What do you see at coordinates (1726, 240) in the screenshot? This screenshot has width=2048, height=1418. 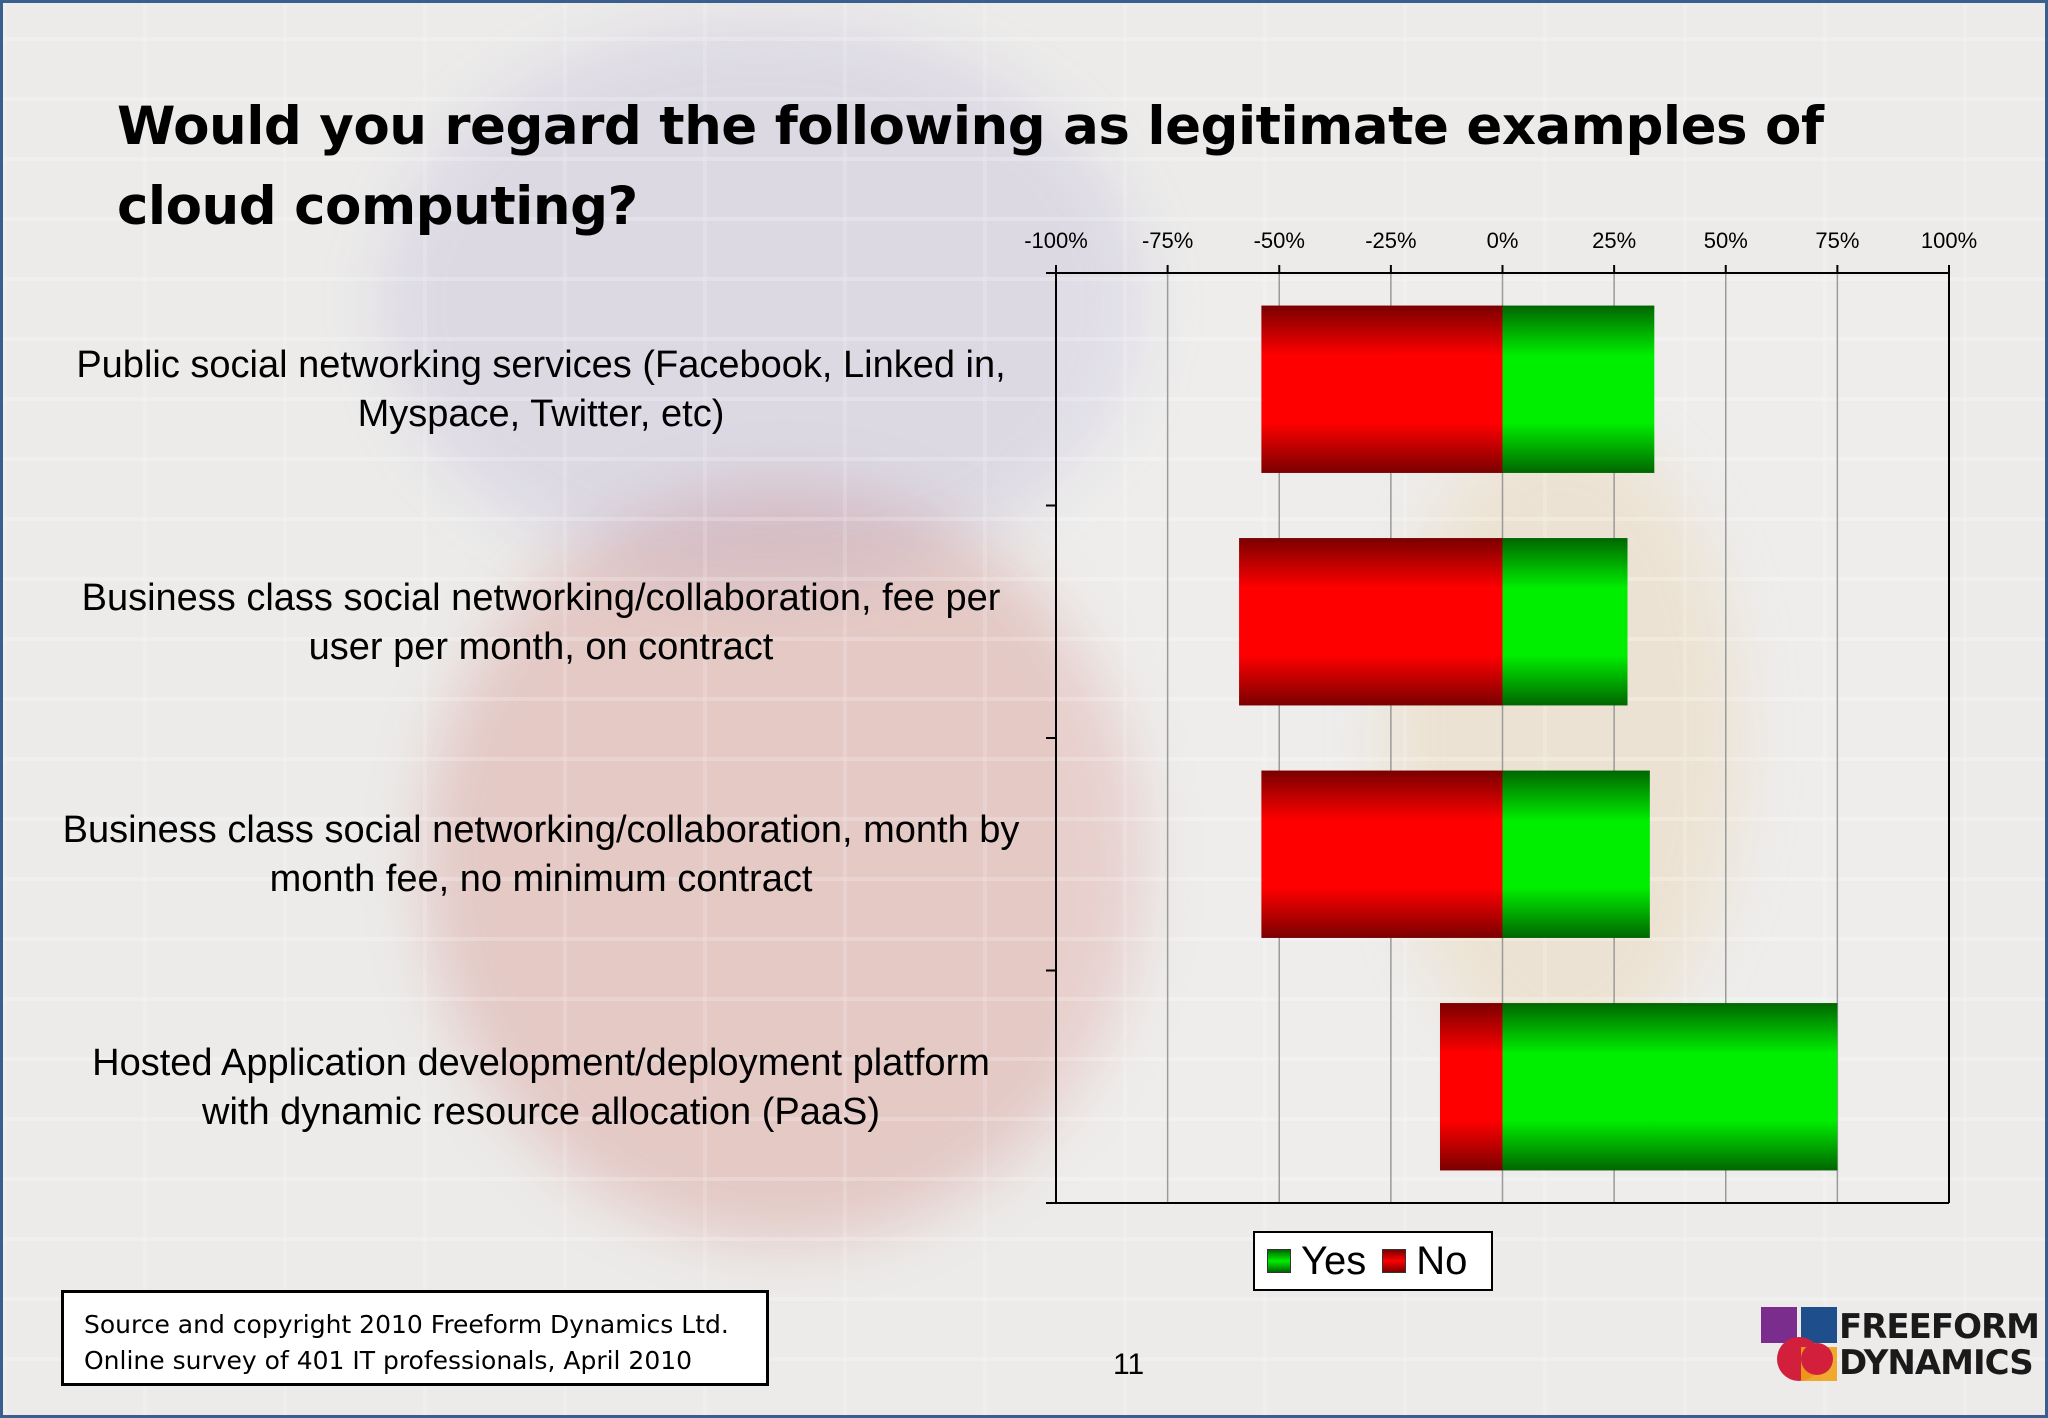 I see `x-tick-label: 50%` at bounding box center [1726, 240].